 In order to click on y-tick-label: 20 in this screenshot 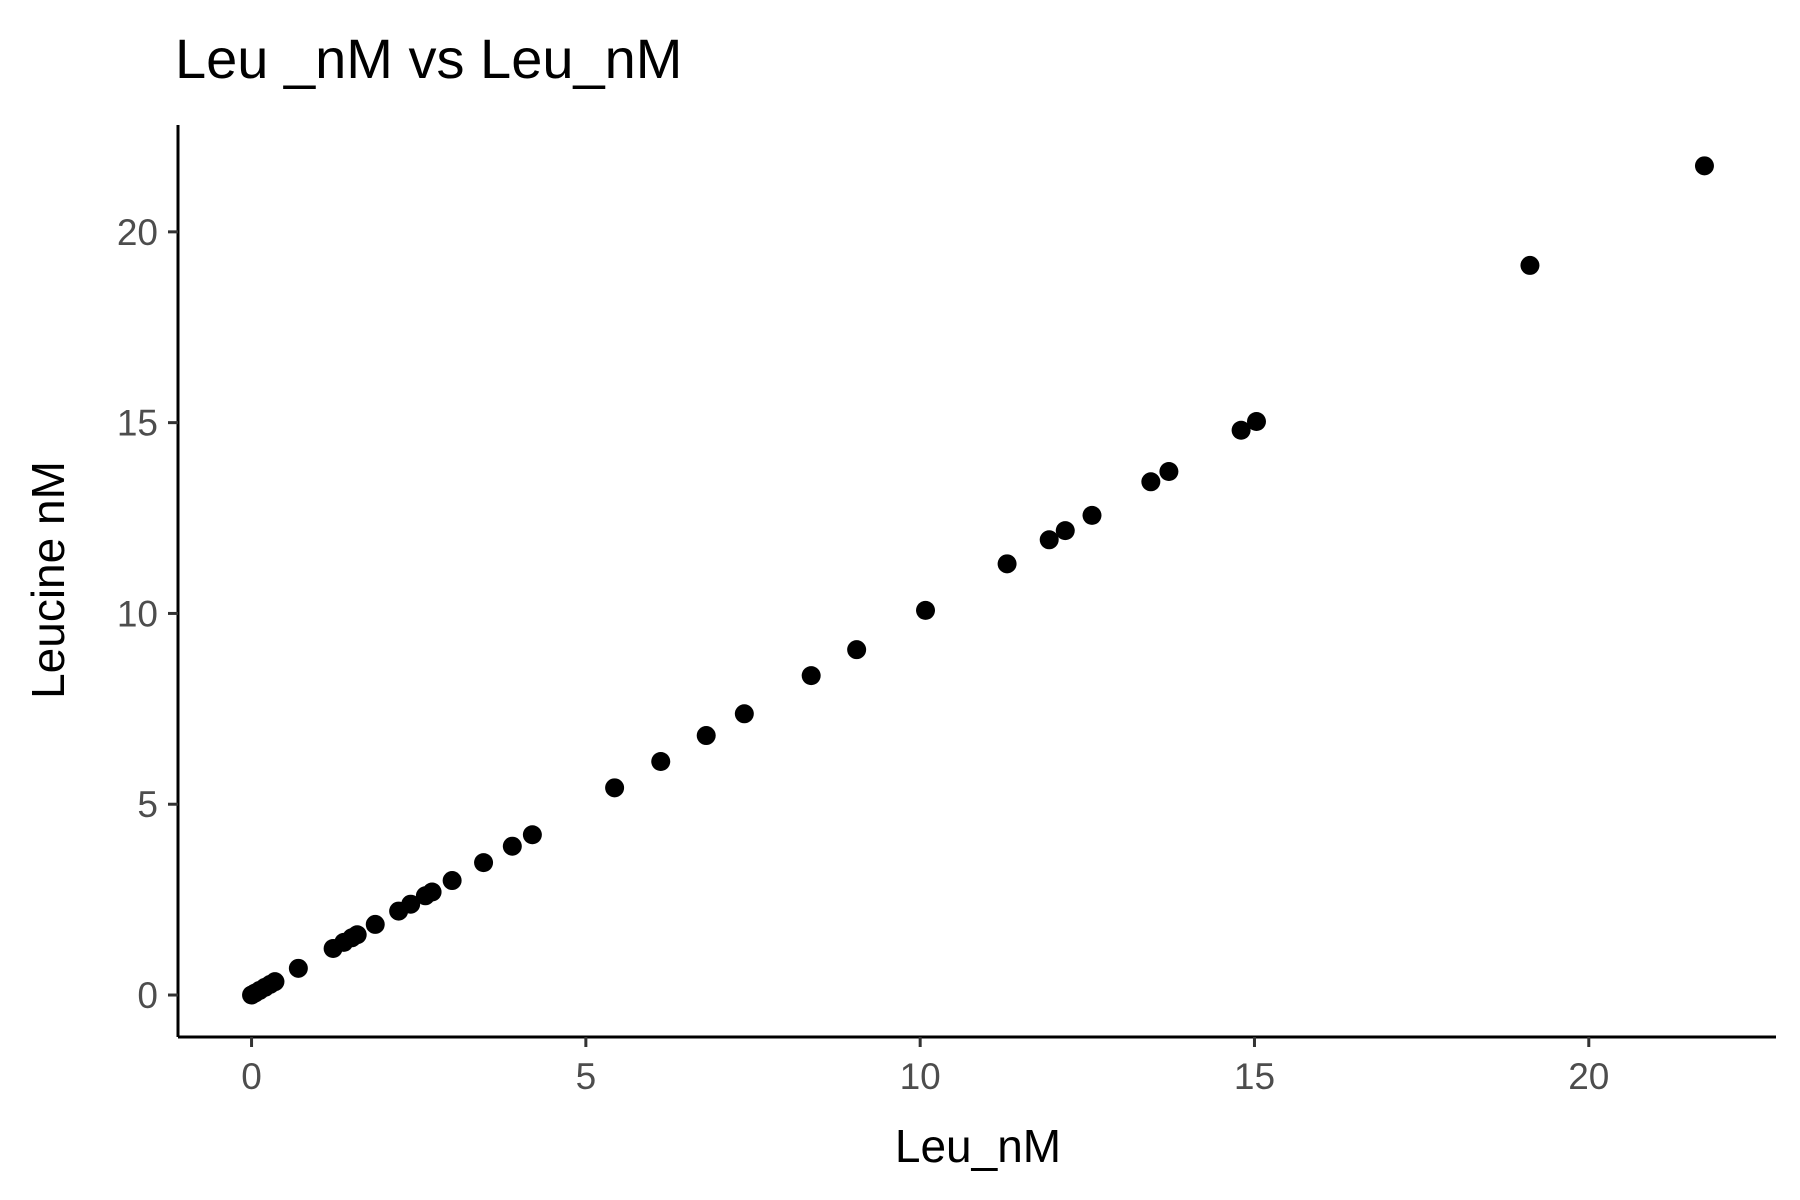, I will do `click(137, 232)`.